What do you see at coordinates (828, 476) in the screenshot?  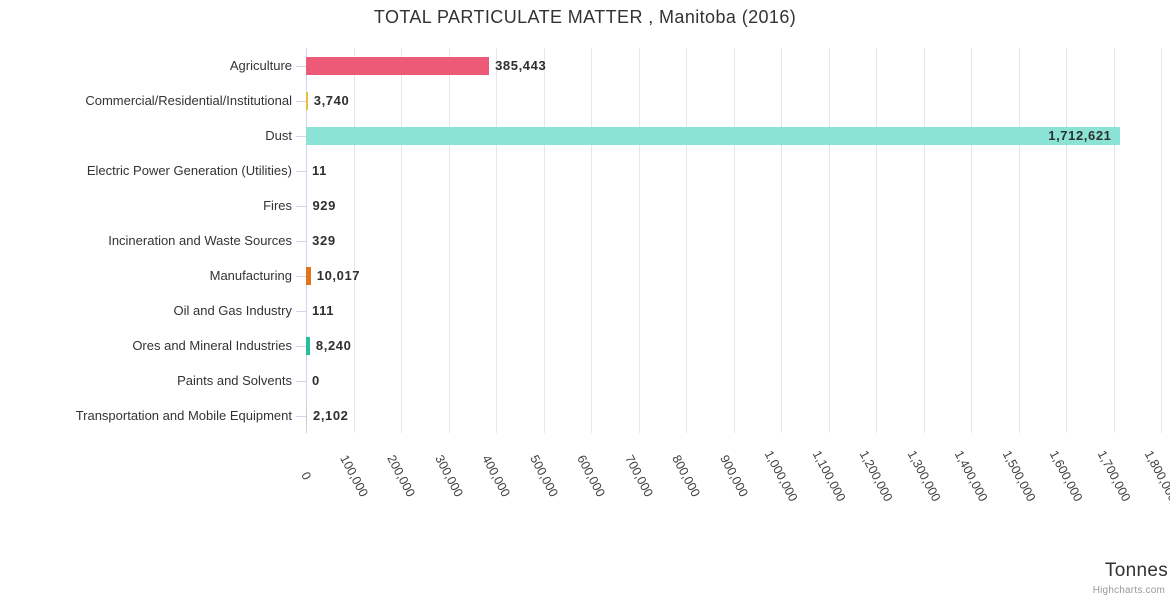 I see `x-tick-label: 1,100,000` at bounding box center [828, 476].